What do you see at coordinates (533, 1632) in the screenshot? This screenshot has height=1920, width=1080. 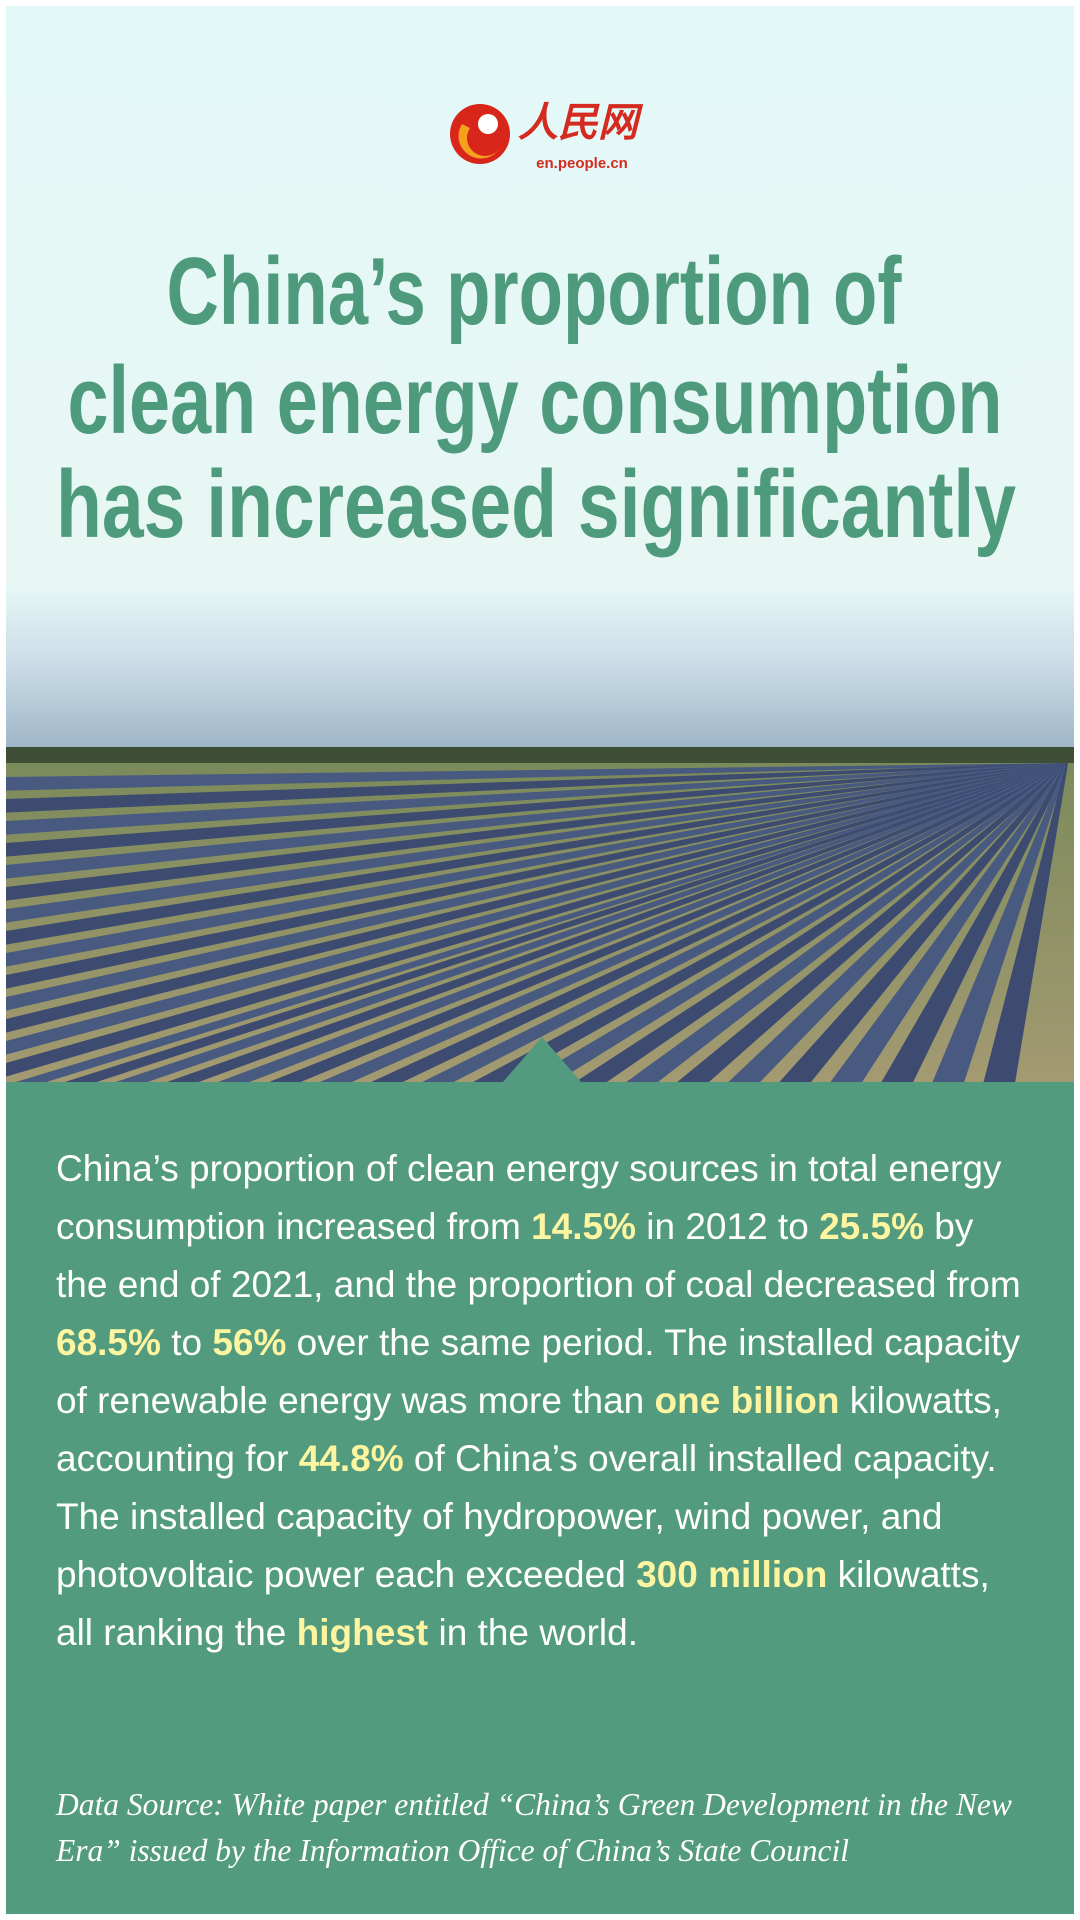 I see `body-run: in the world.` at bounding box center [533, 1632].